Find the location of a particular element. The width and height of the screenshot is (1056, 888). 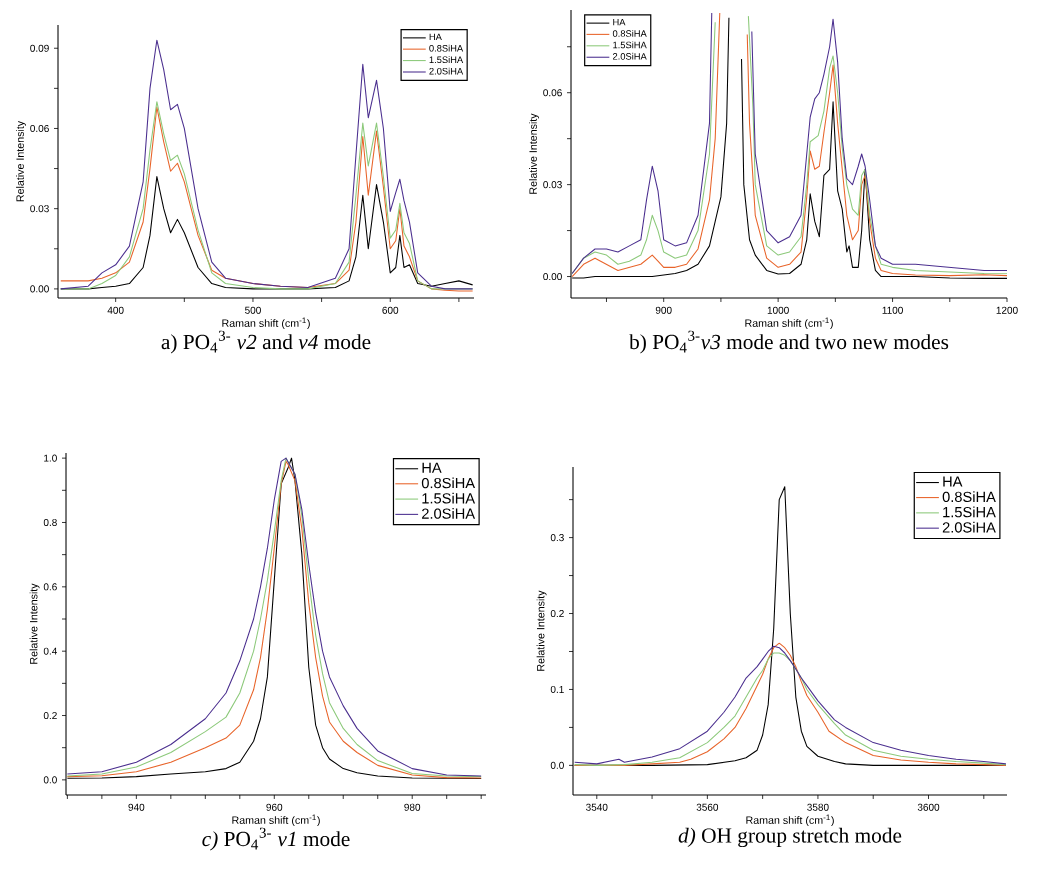

x-tick-label: 3540 is located at coordinates (597, 807).